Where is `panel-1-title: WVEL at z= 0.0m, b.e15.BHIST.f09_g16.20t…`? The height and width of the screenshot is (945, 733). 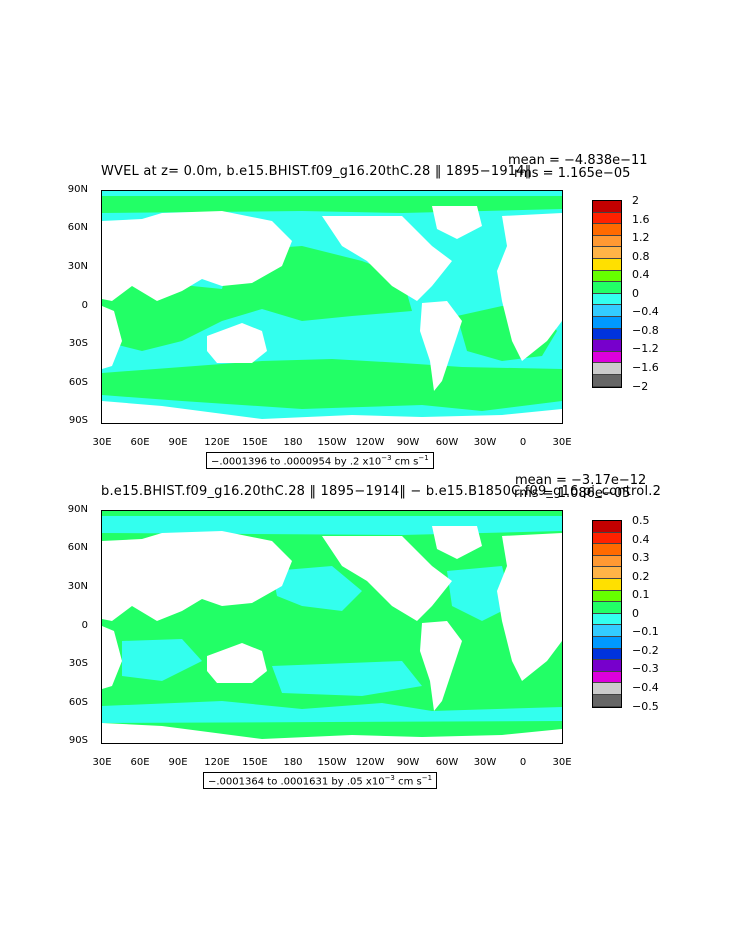 panel-1-title: WVEL at z= 0.0m, b.e15.BHIST.f09_g16.20t… is located at coordinates (316, 171).